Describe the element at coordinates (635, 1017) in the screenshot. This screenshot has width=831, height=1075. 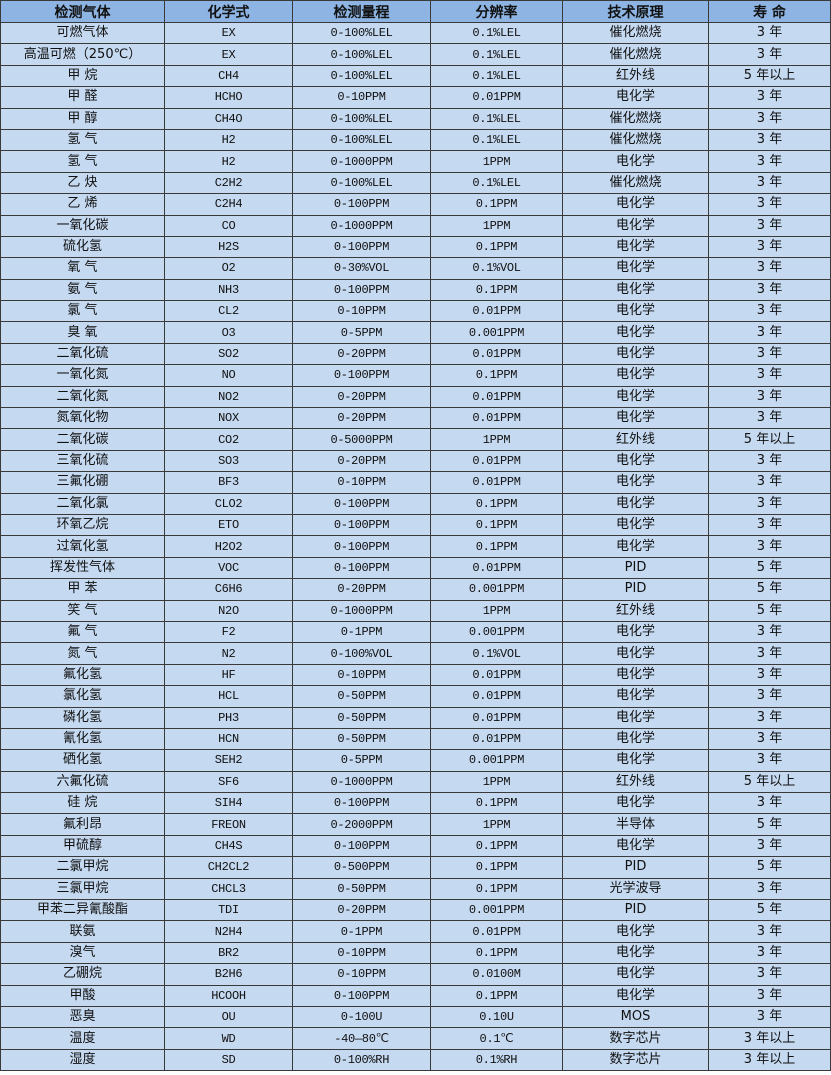
I see `cell-principle: MOS` at that location.